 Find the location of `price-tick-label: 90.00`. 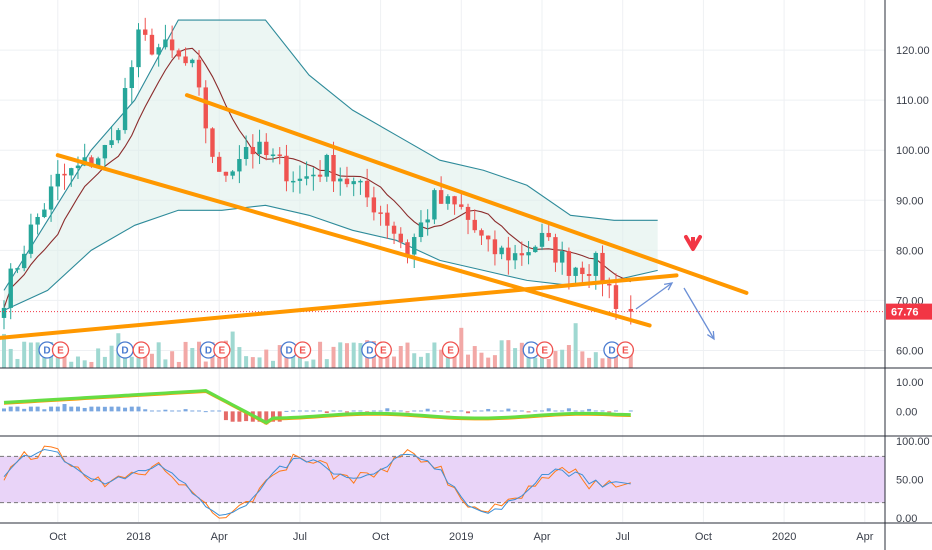

price-tick-label: 90.00 is located at coordinates (910, 201).